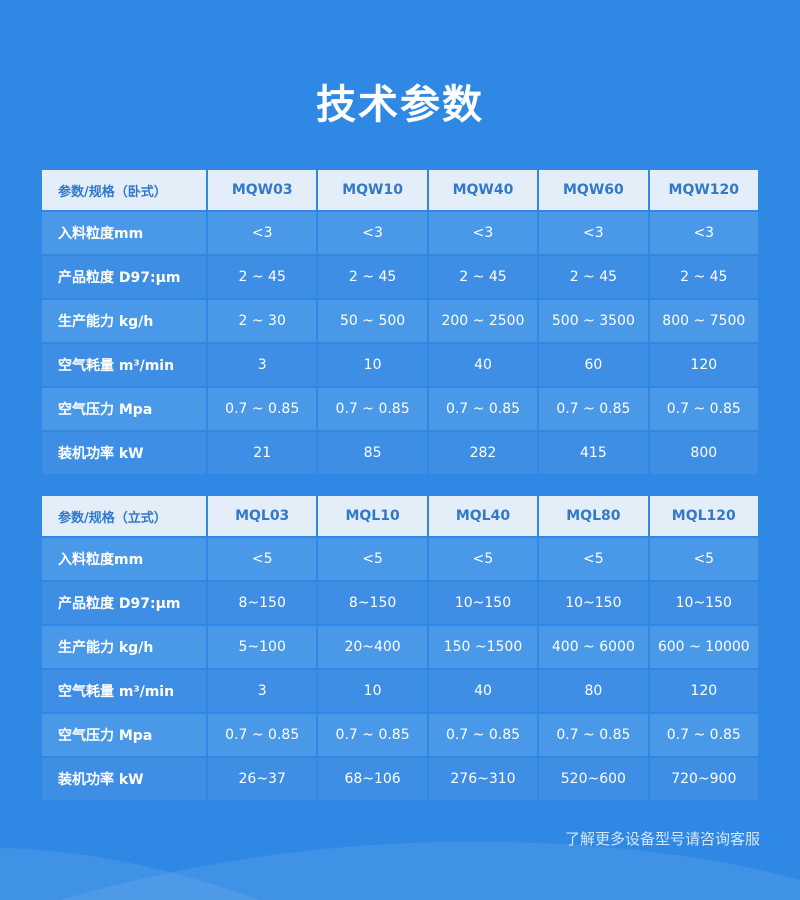  I want to click on table-header-row: 参数/规格（立式） MQL03 MQL10 MQL40 MQL80 MQL120, so click(400, 516).